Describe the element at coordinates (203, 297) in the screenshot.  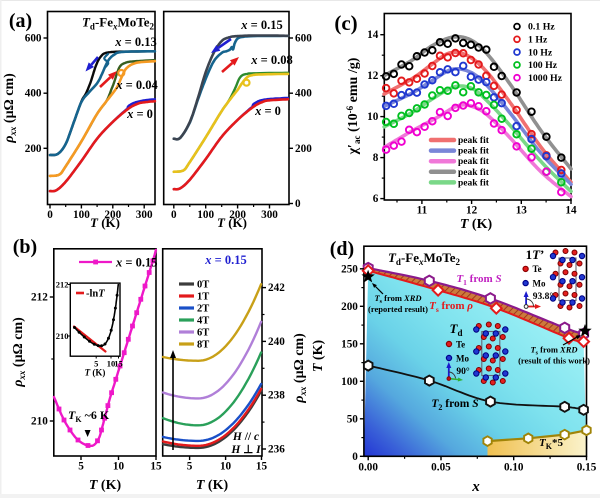
I see `svg-text: 1T` at that location.